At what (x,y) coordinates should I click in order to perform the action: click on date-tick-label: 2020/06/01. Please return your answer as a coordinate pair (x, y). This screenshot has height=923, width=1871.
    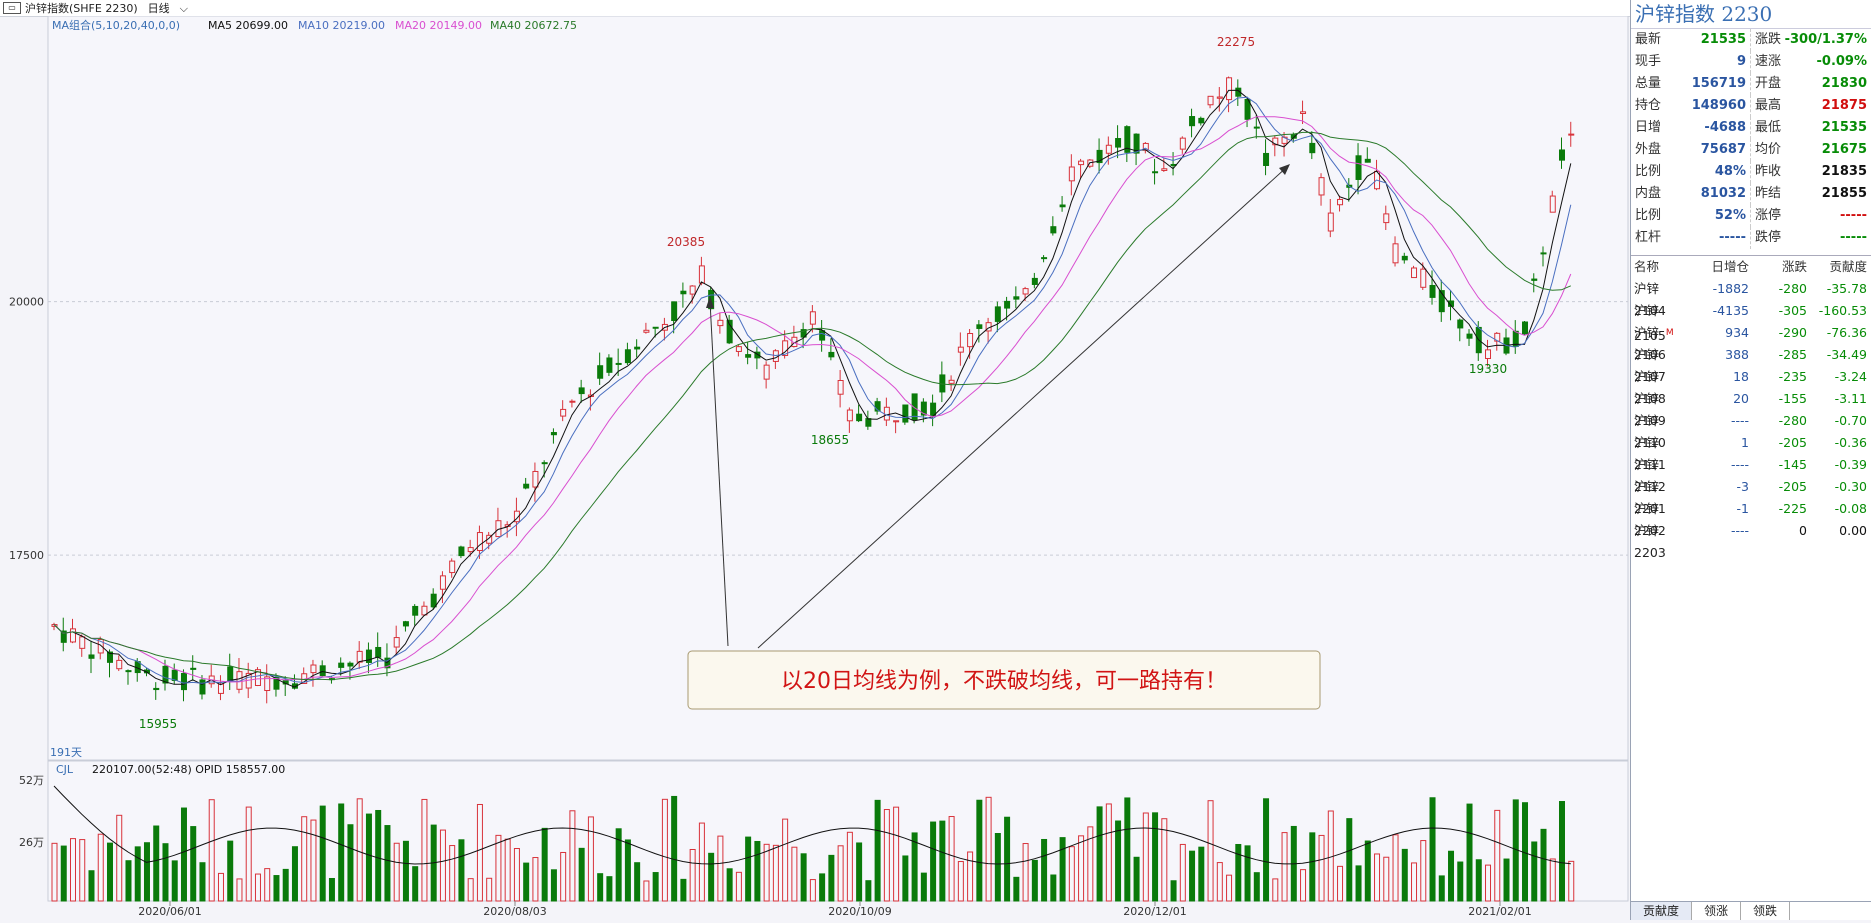
    Looking at the image, I should click on (169, 911).